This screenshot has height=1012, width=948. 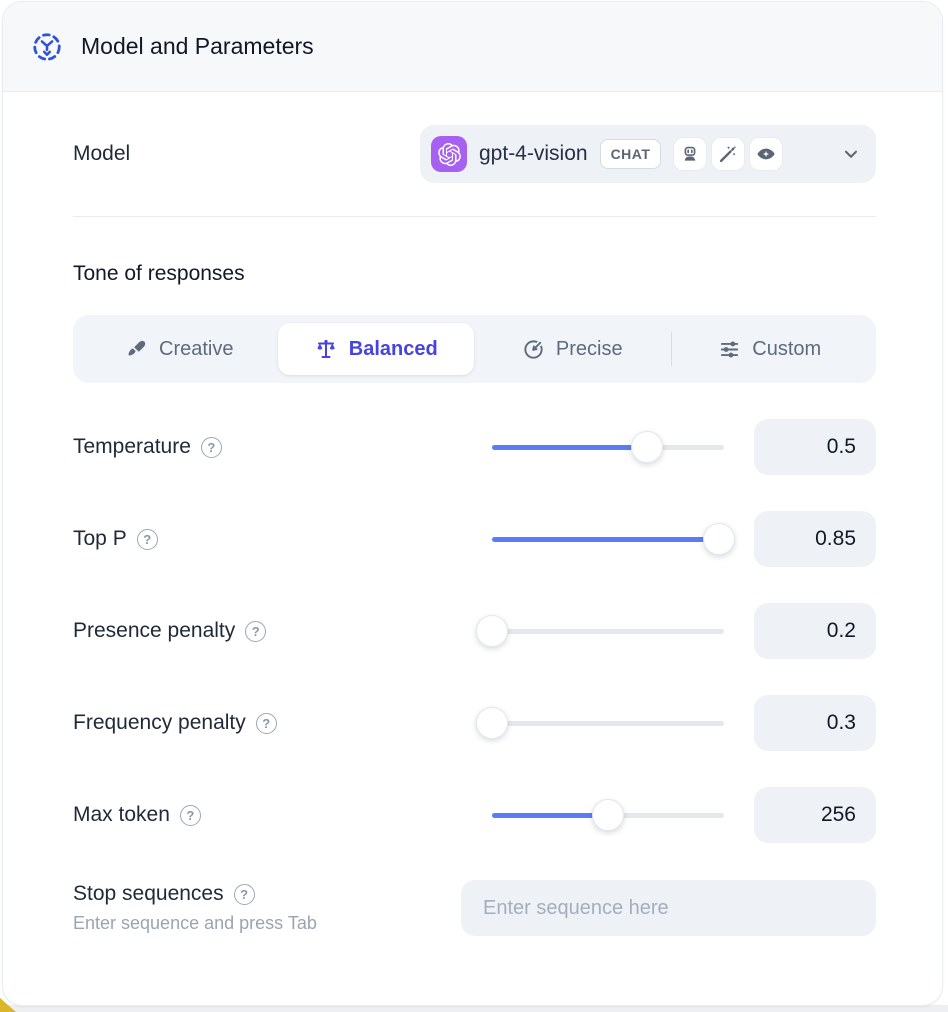 I want to click on tone-heading: Tone of responses, so click(x=159, y=273).